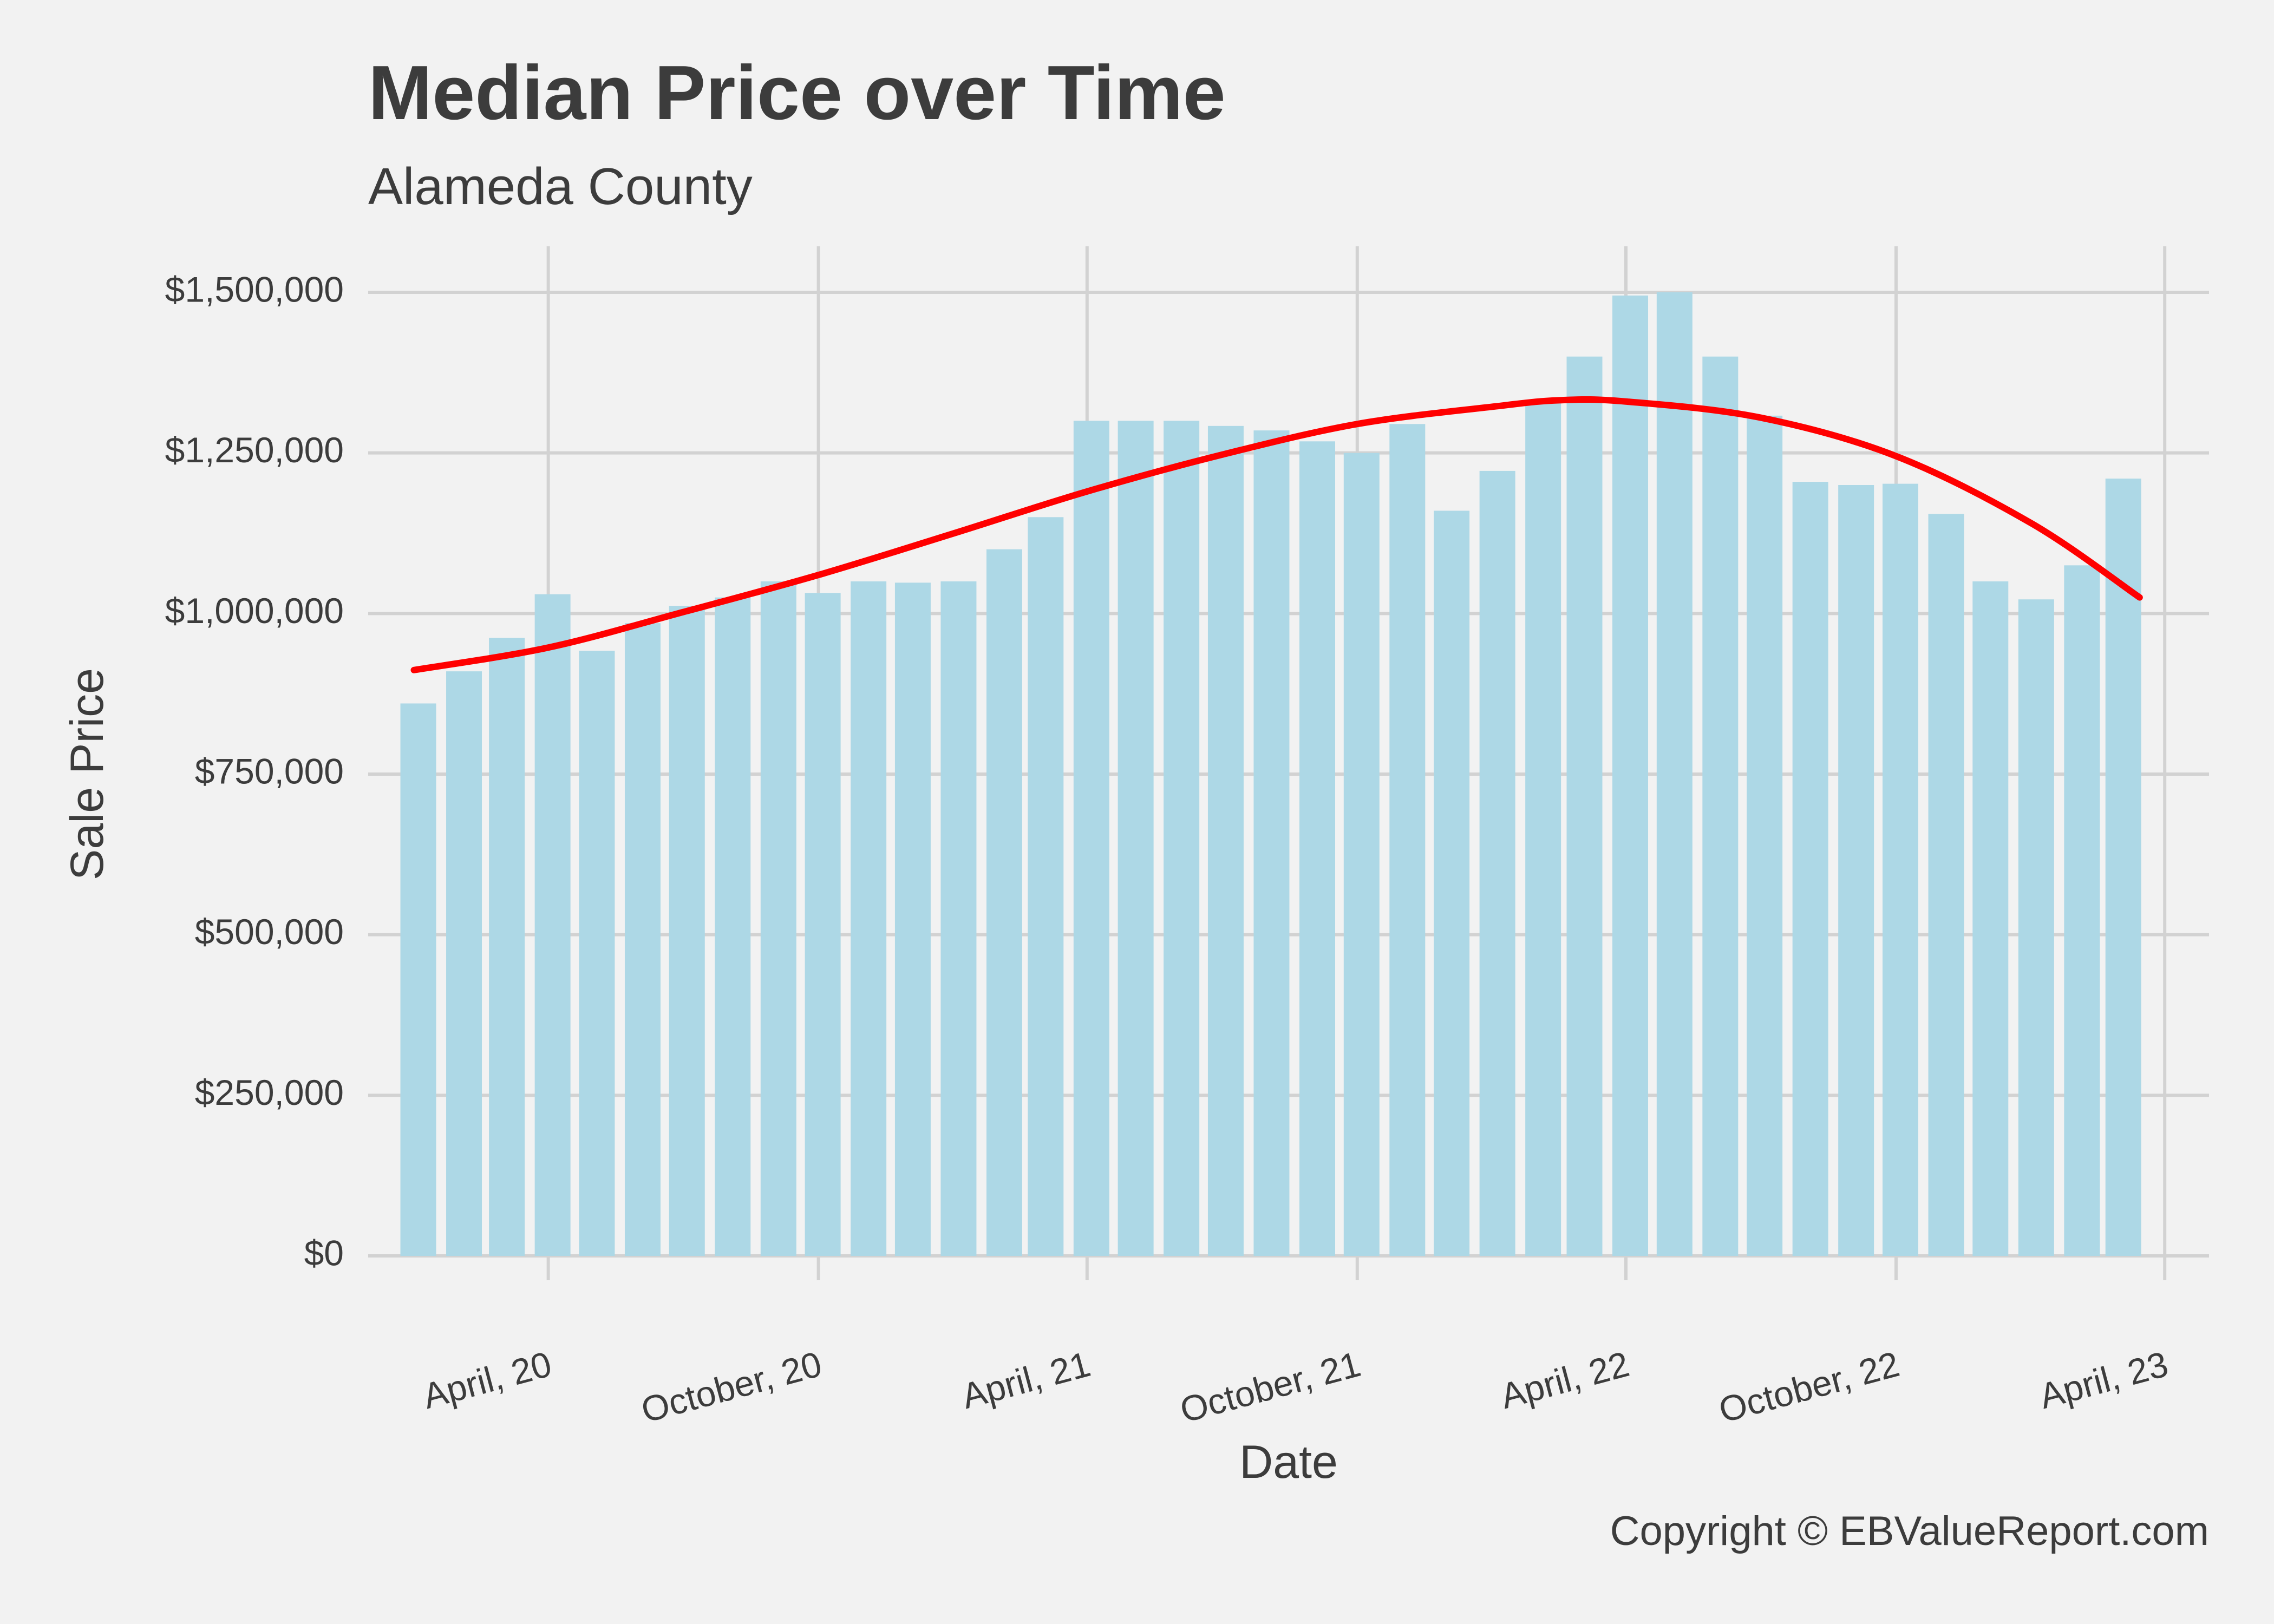 The image size is (2274, 1624). I want to click on smoothed-trend-line, so click(1277, 534).